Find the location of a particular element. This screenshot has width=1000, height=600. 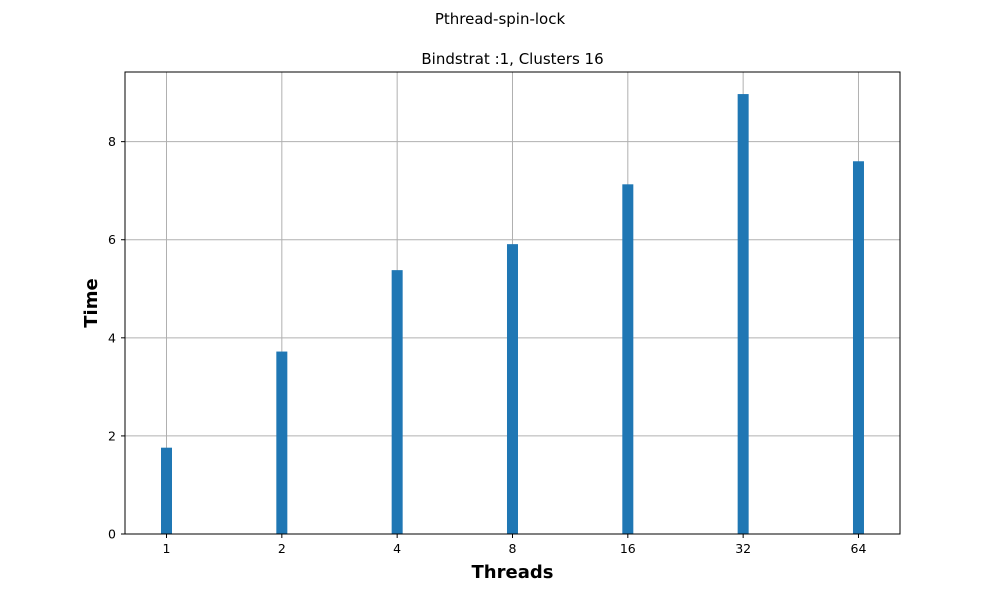

chart-suptitle: Pthread-spin-lock is located at coordinates (500, 19).